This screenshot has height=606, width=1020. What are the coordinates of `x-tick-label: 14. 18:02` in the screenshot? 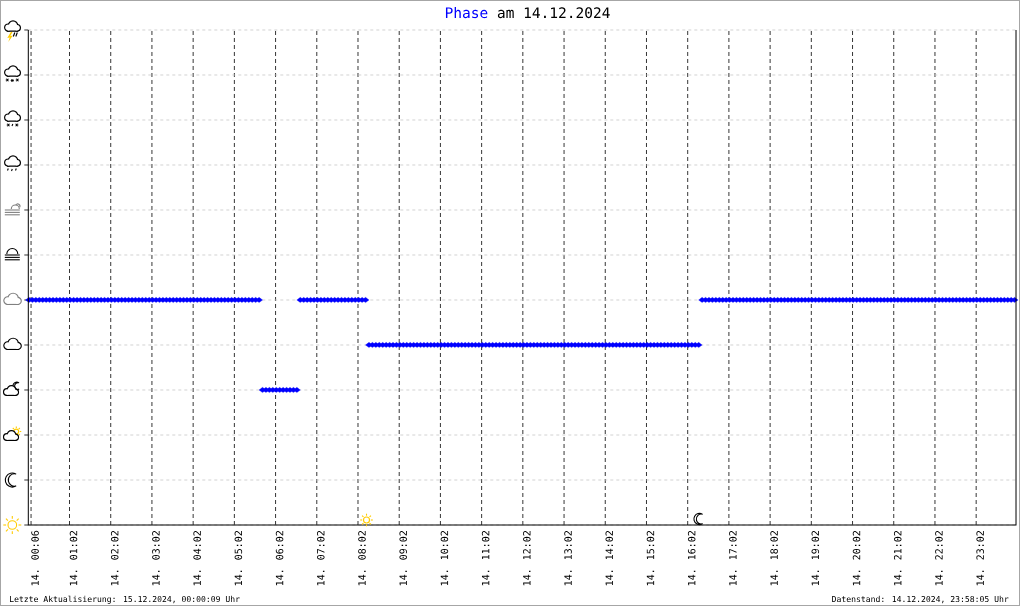 It's located at (774, 558).